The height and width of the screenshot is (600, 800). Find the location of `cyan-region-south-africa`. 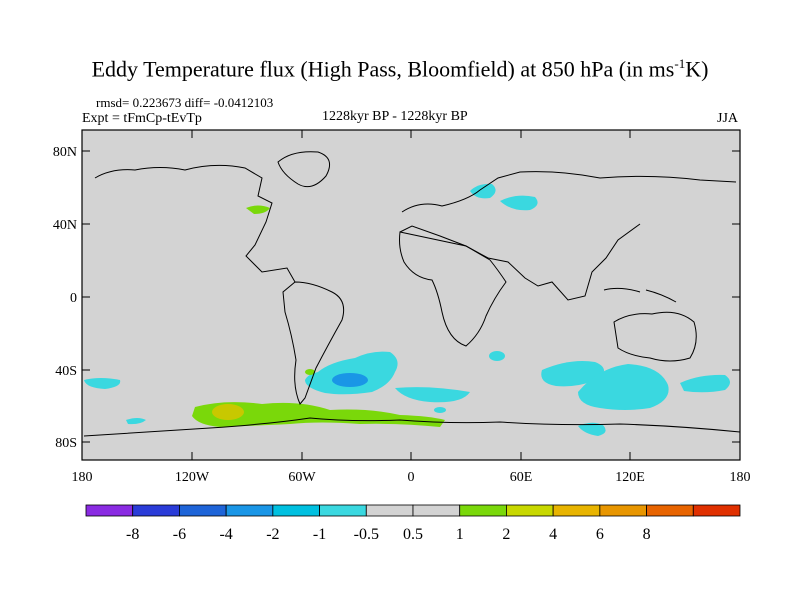

cyan-region-south-africa is located at coordinates (497, 356).